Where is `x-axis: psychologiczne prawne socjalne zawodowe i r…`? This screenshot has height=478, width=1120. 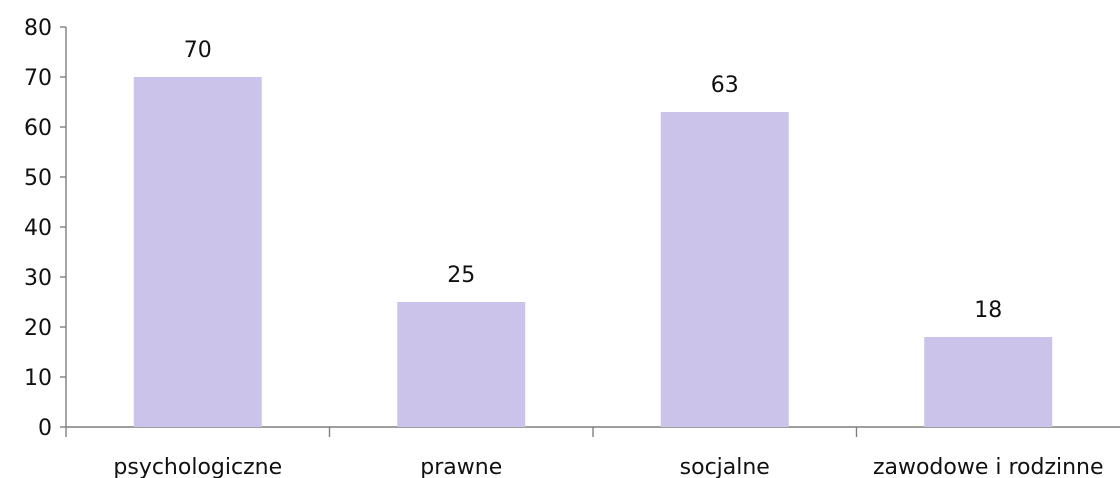
x-axis: psychologiczne prawne socjalne zawodowe i r… is located at coordinates (593, 452).